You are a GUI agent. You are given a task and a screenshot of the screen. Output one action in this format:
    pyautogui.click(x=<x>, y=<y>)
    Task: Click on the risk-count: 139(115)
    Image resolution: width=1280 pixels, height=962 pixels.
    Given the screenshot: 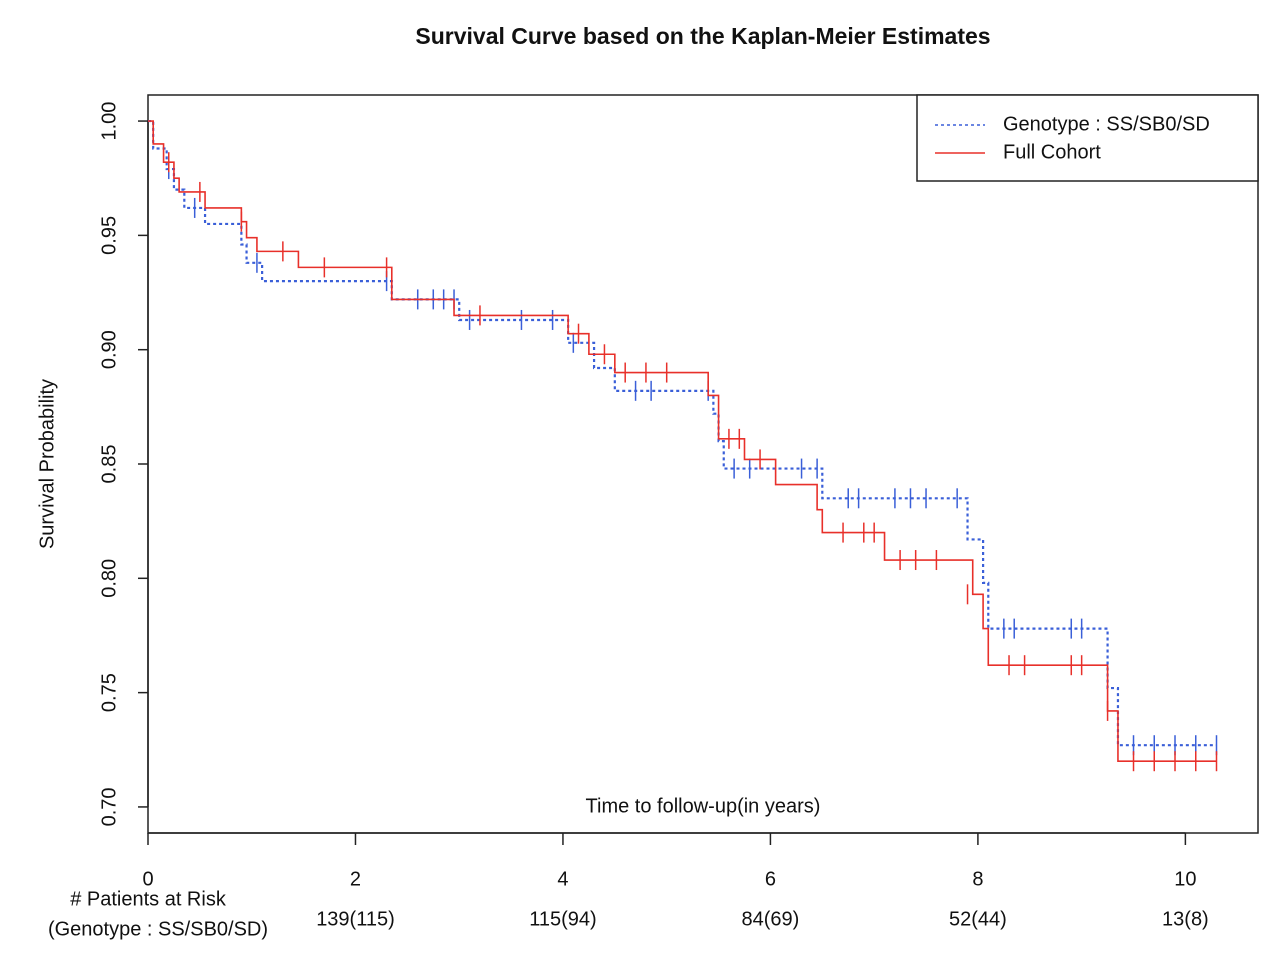 What is the action you would take?
    pyautogui.click(x=355, y=919)
    